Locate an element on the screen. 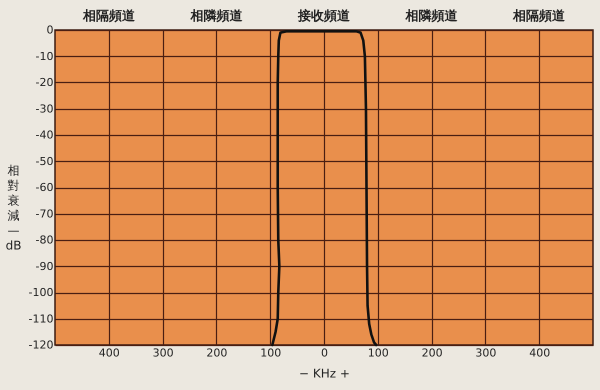 This screenshot has height=390, width=600. line-series is located at coordinates (324, 188).